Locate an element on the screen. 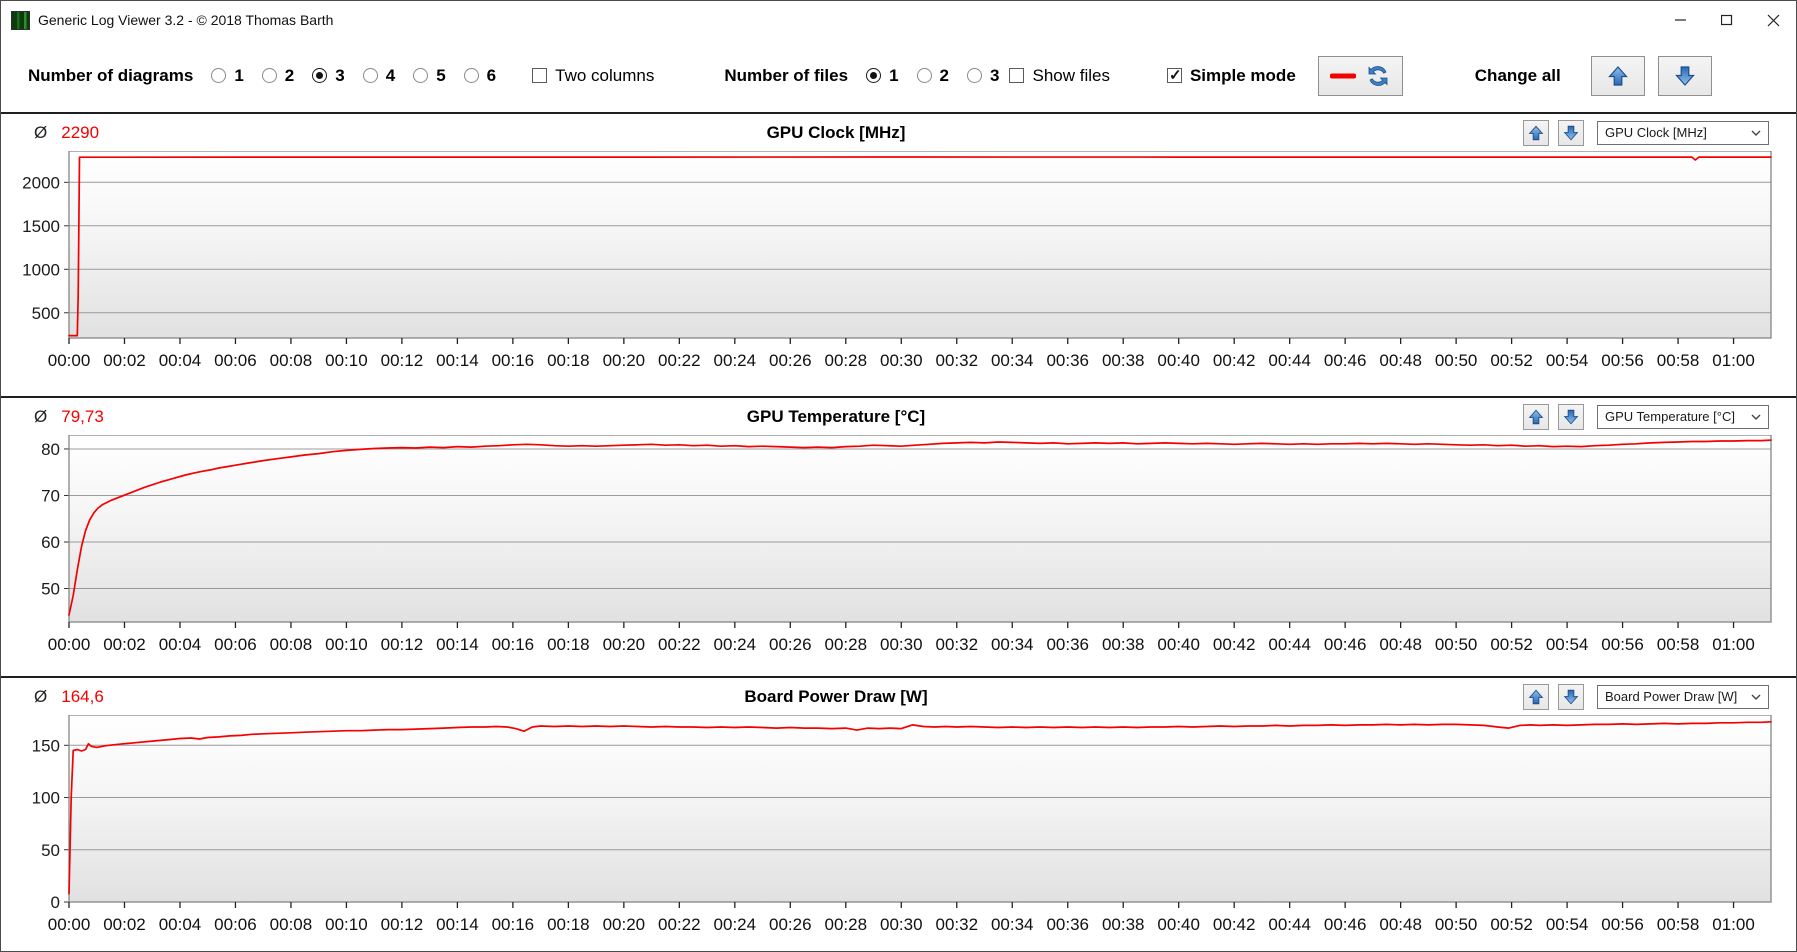  simple-mode-option: Simple mode is located at coordinates (1231, 75).